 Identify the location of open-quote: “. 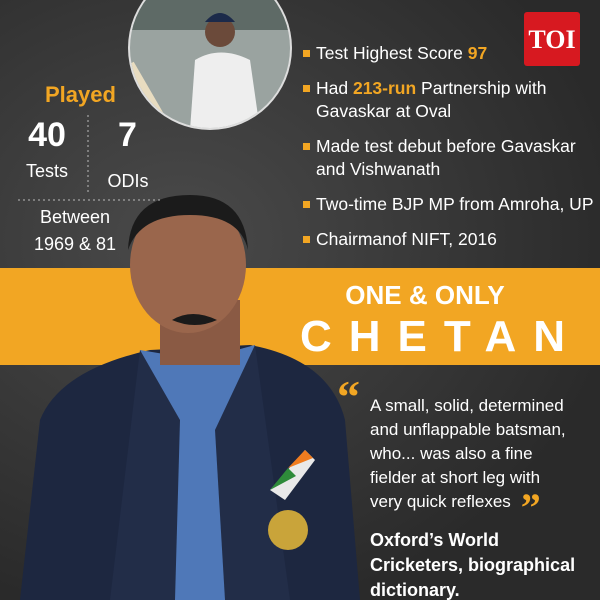
(348, 396).